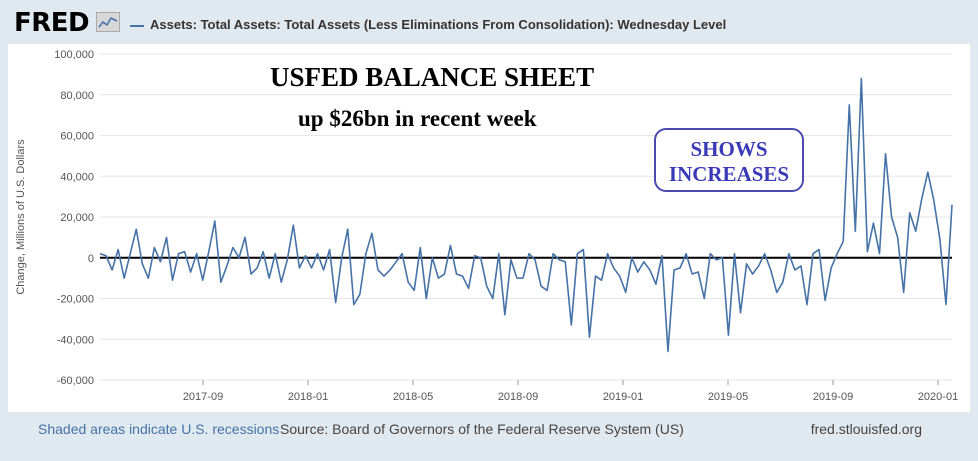 This screenshot has height=461, width=978. Describe the element at coordinates (91, 259) in the screenshot. I see `y-tick-label: 0` at that location.